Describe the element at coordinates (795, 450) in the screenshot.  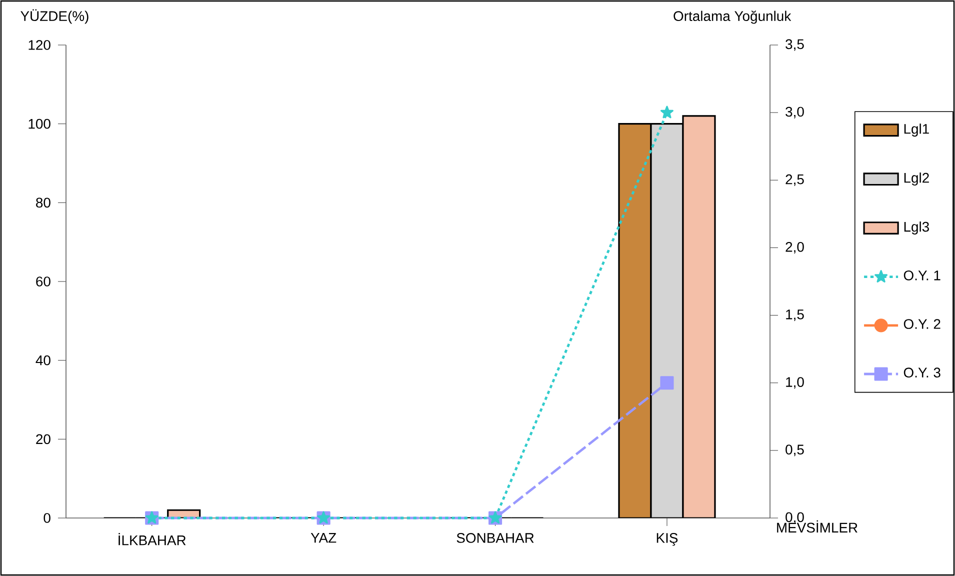
I see `y2-tick-label: 0,5` at that location.